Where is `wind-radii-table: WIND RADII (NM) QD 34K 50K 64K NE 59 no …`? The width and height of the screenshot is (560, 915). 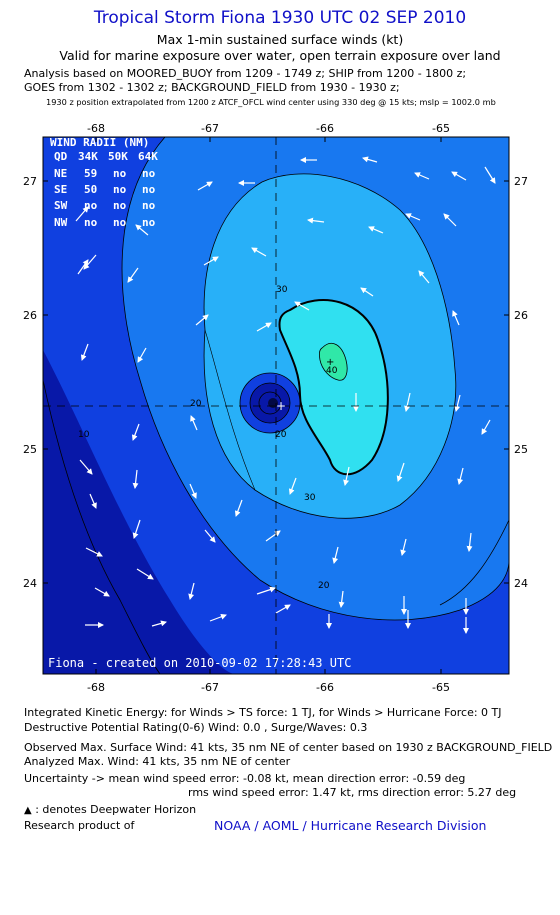 wind-radii-table: WIND RADII (NM) QD 34K 50K 64K NE 59 no … is located at coordinates (104, 182).